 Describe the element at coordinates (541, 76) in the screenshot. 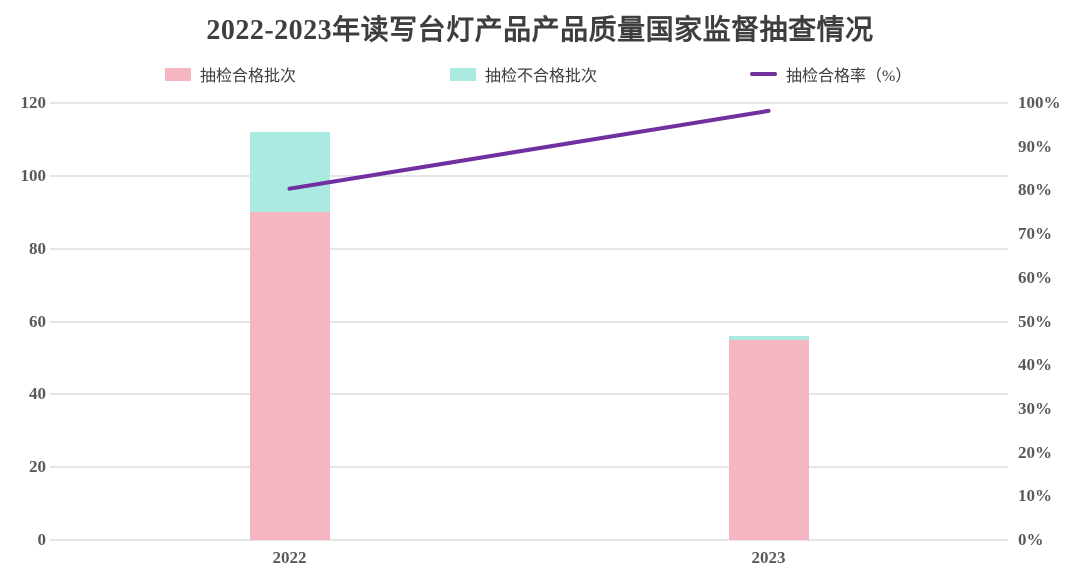

I see `legend-label-1: 抽检不合格批次` at that location.